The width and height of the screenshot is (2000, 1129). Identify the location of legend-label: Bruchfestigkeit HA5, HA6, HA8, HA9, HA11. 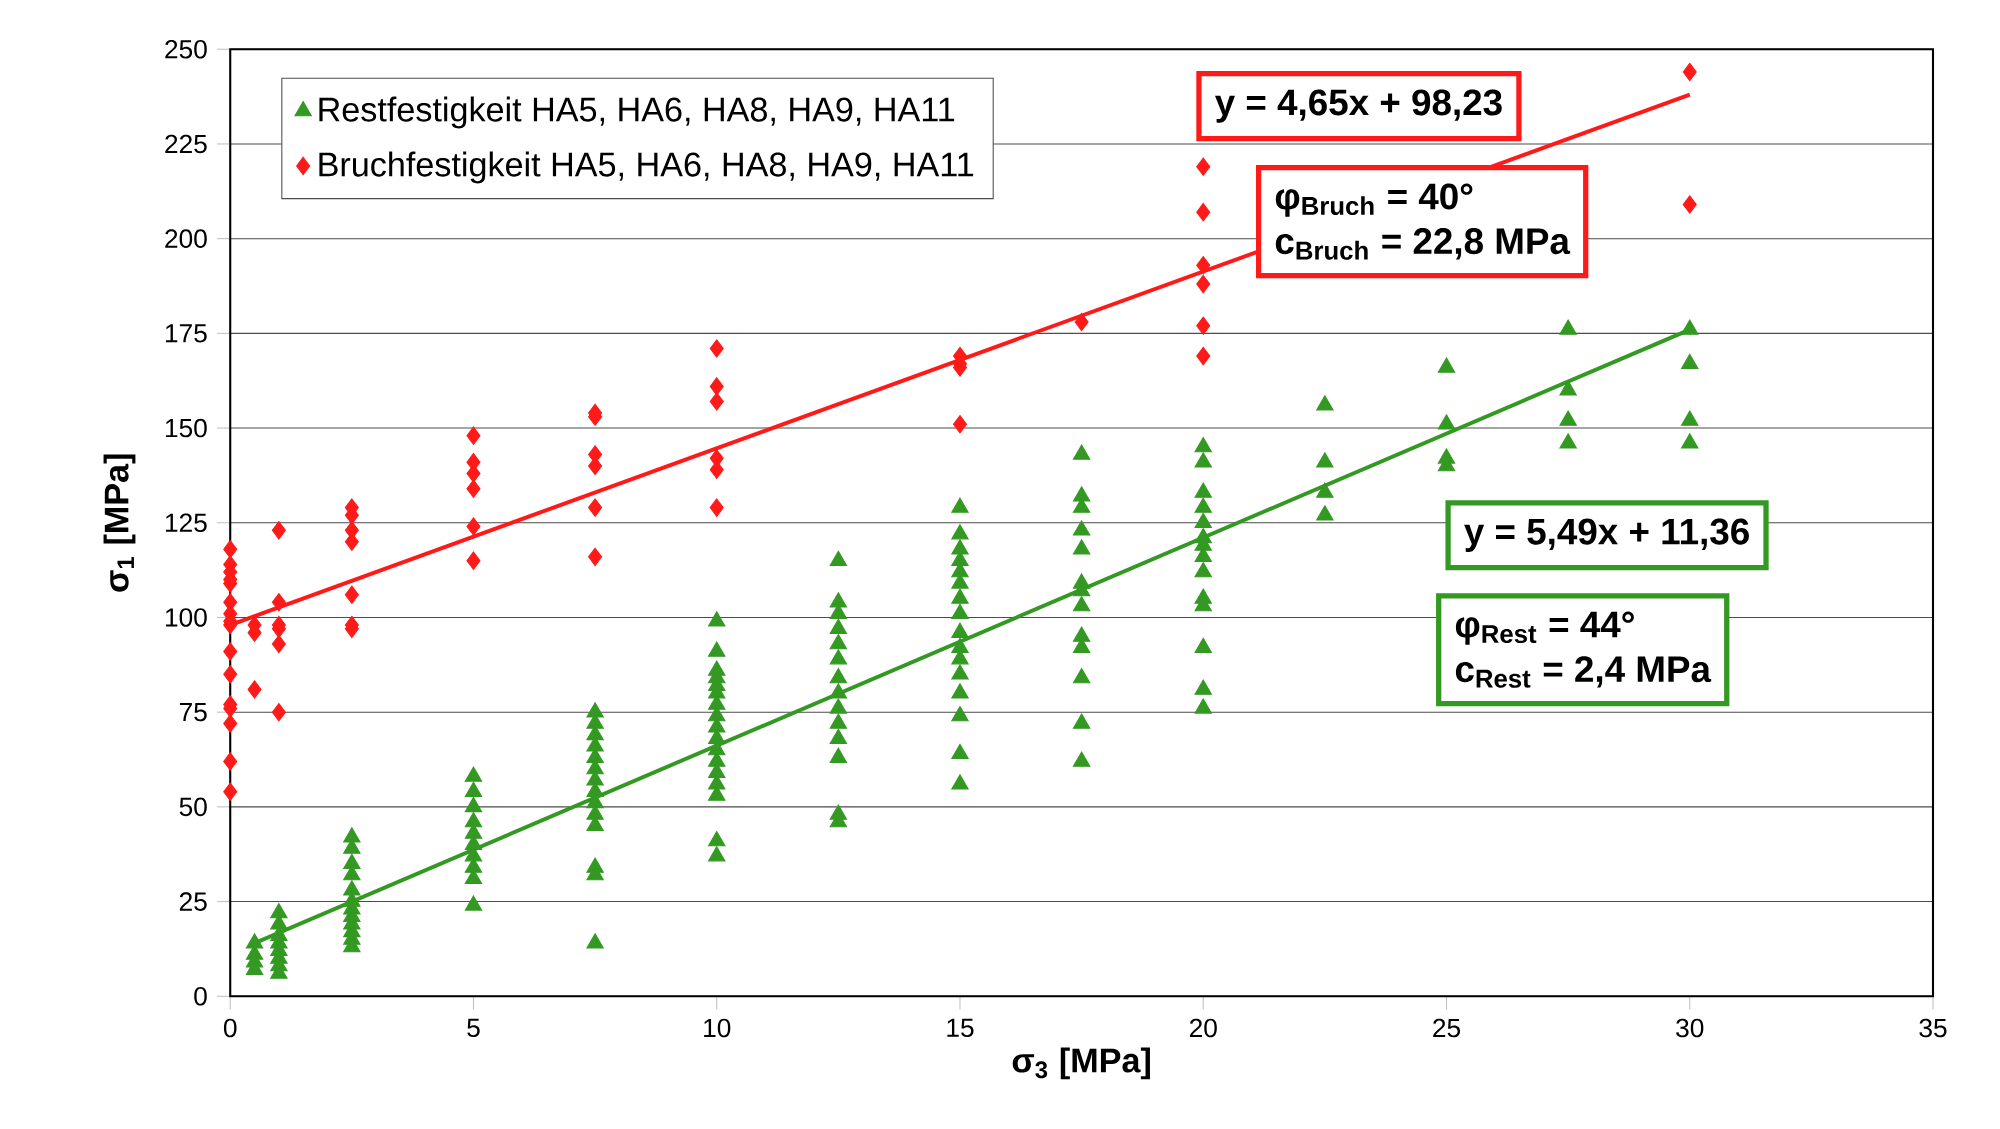
(646, 167).